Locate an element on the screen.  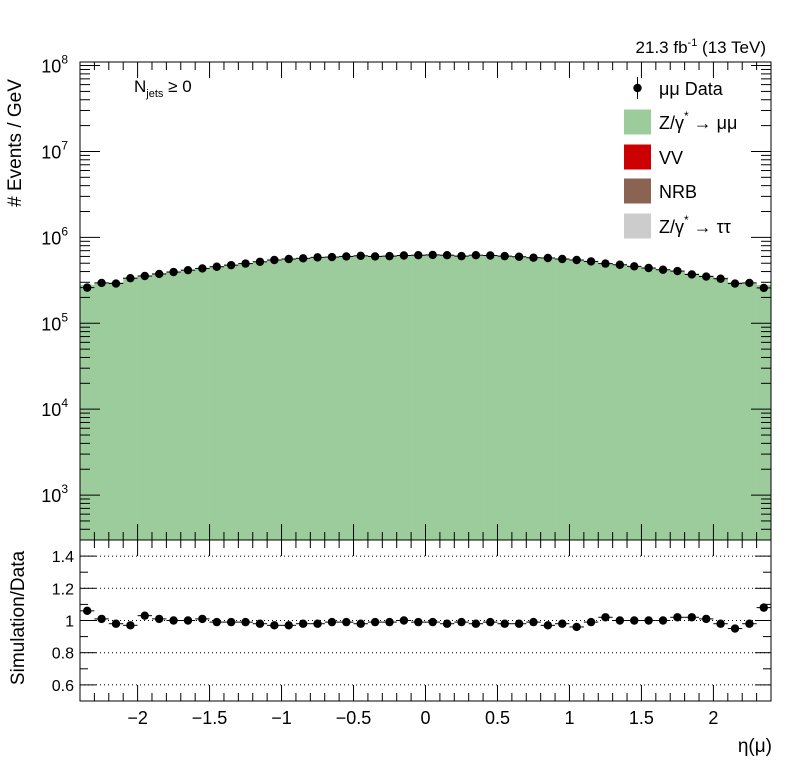
njets-annotation: Njets ≥ 0 is located at coordinates (163, 88).